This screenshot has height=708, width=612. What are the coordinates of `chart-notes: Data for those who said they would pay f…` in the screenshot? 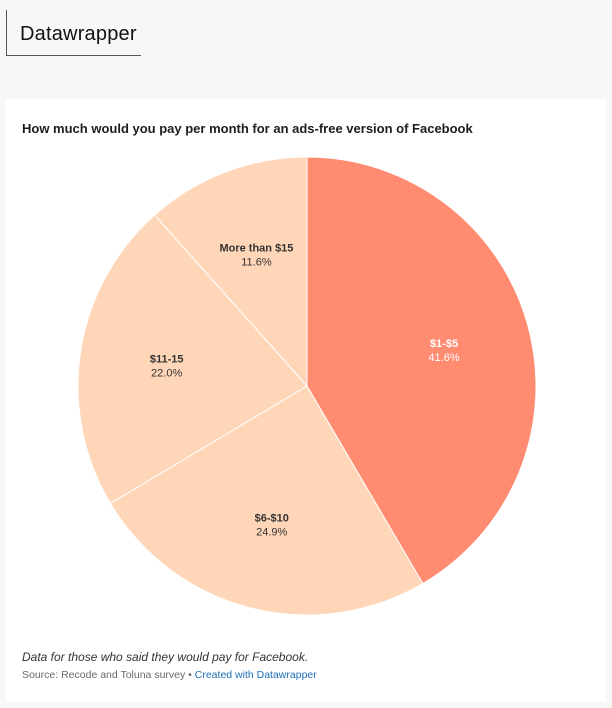 It's located at (165, 657).